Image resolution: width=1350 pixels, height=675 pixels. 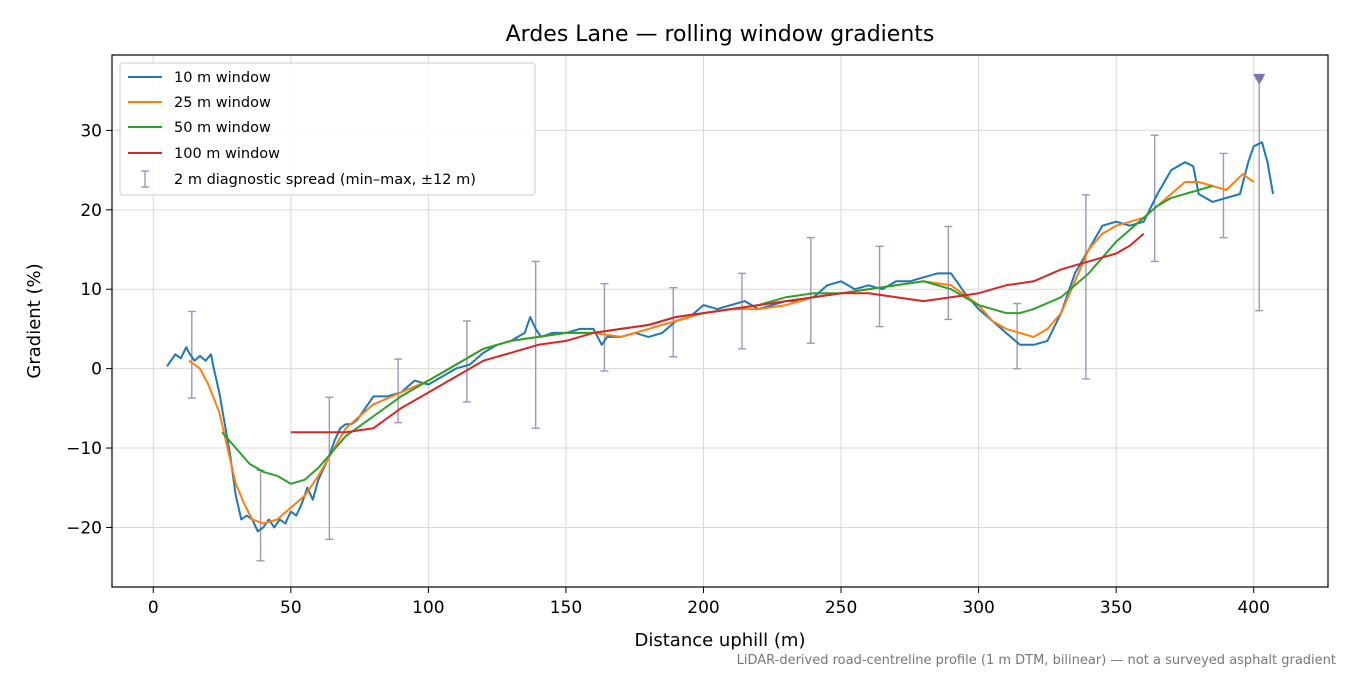 What do you see at coordinates (841, 608) in the screenshot?
I see `x-tick-label: 250` at bounding box center [841, 608].